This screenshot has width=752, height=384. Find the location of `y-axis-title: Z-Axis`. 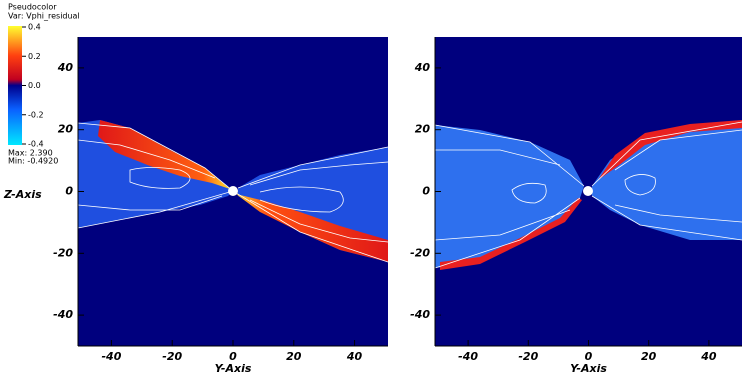

y-axis-title: Z-Axis is located at coordinates (22, 194).